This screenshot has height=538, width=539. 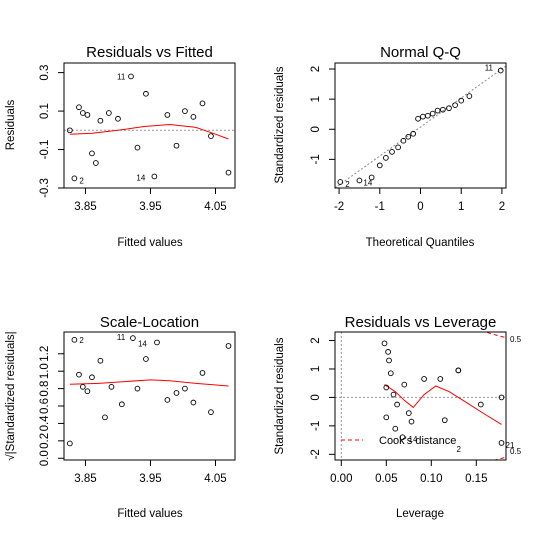 What do you see at coordinates (495, 335) in the screenshot?
I see `cooks-distance-curve` at bounding box center [495, 335].